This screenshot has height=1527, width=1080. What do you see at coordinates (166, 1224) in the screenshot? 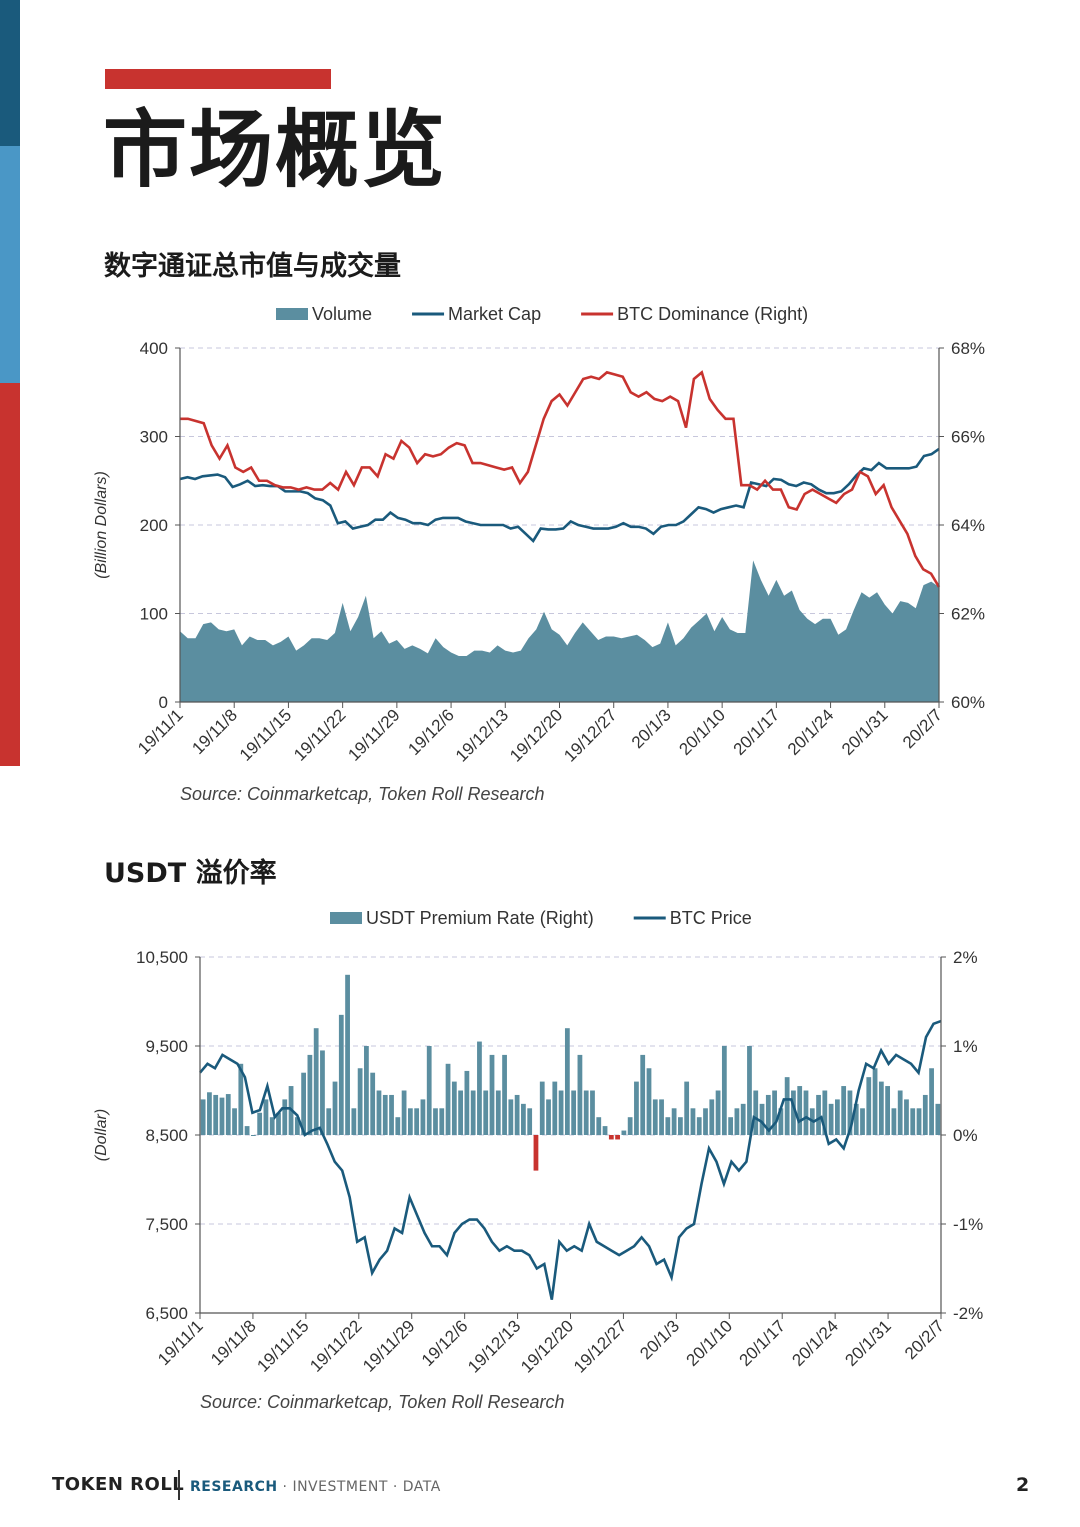
I see `y-tick-label: 7,500` at bounding box center [166, 1224].